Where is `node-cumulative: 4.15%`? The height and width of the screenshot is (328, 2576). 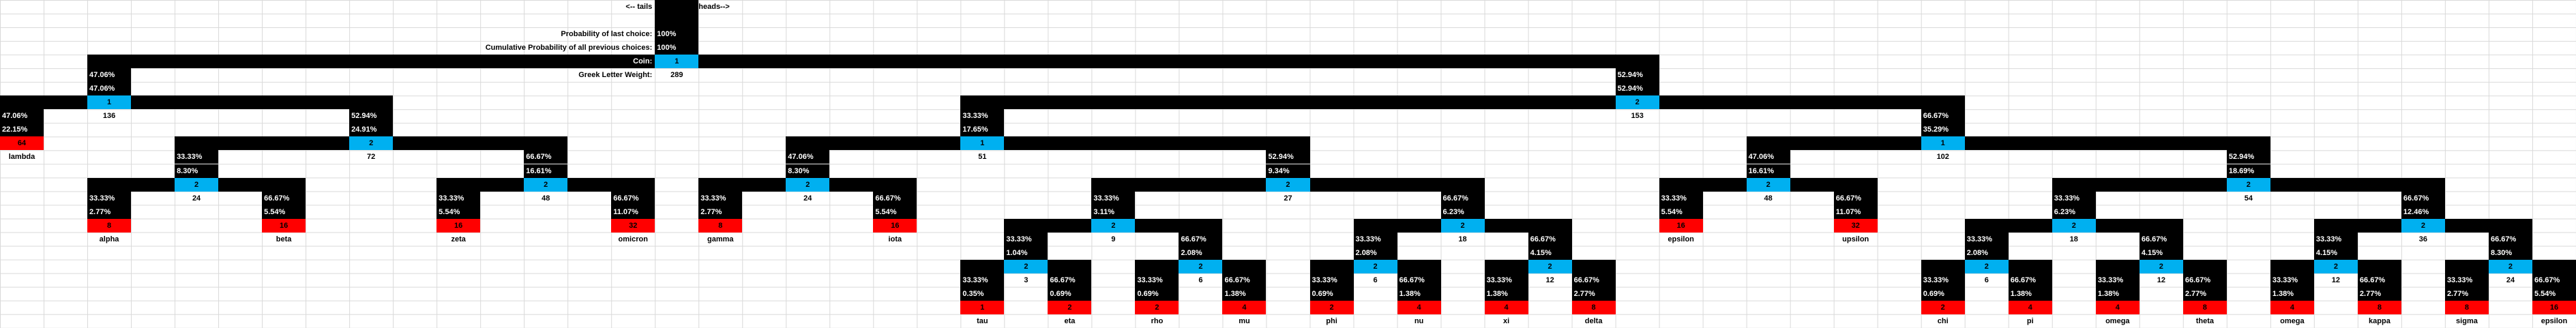 node-cumulative: 4.15% is located at coordinates (2161, 253).